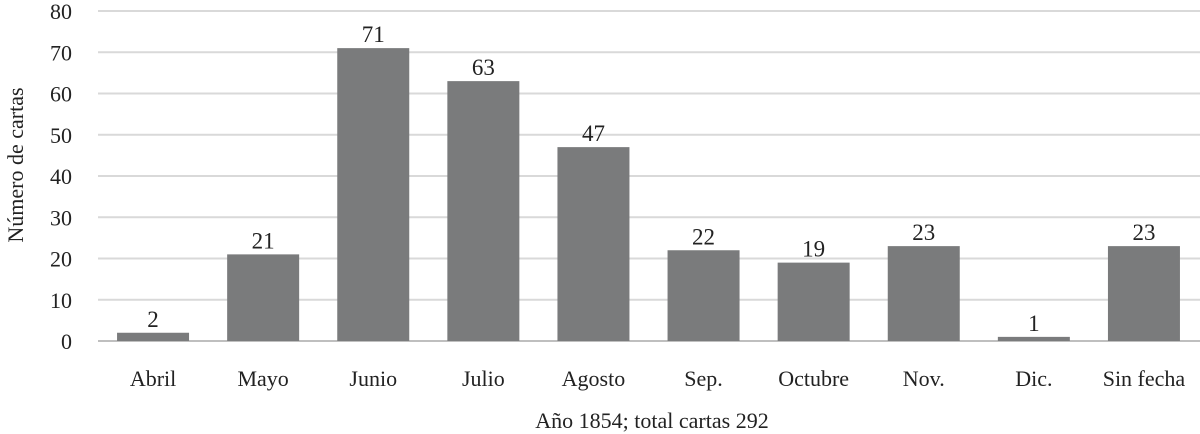 The height and width of the screenshot is (434, 1200). What do you see at coordinates (483, 67) in the screenshot?
I see `data-label-3: 63` at bounding box center [483, 67].